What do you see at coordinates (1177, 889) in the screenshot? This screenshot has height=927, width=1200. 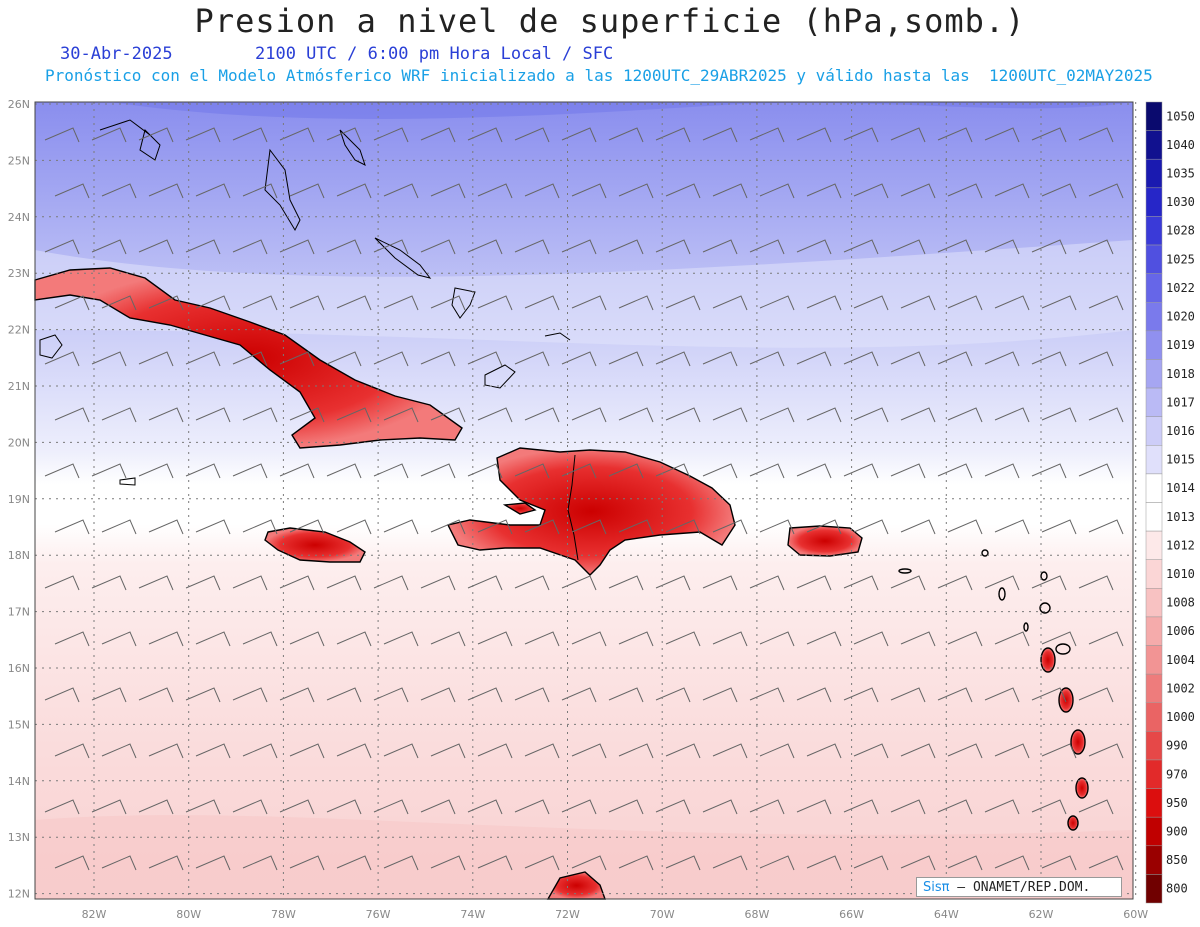 I see `colorbar-label: 800` at bounding box center [1177, 889].